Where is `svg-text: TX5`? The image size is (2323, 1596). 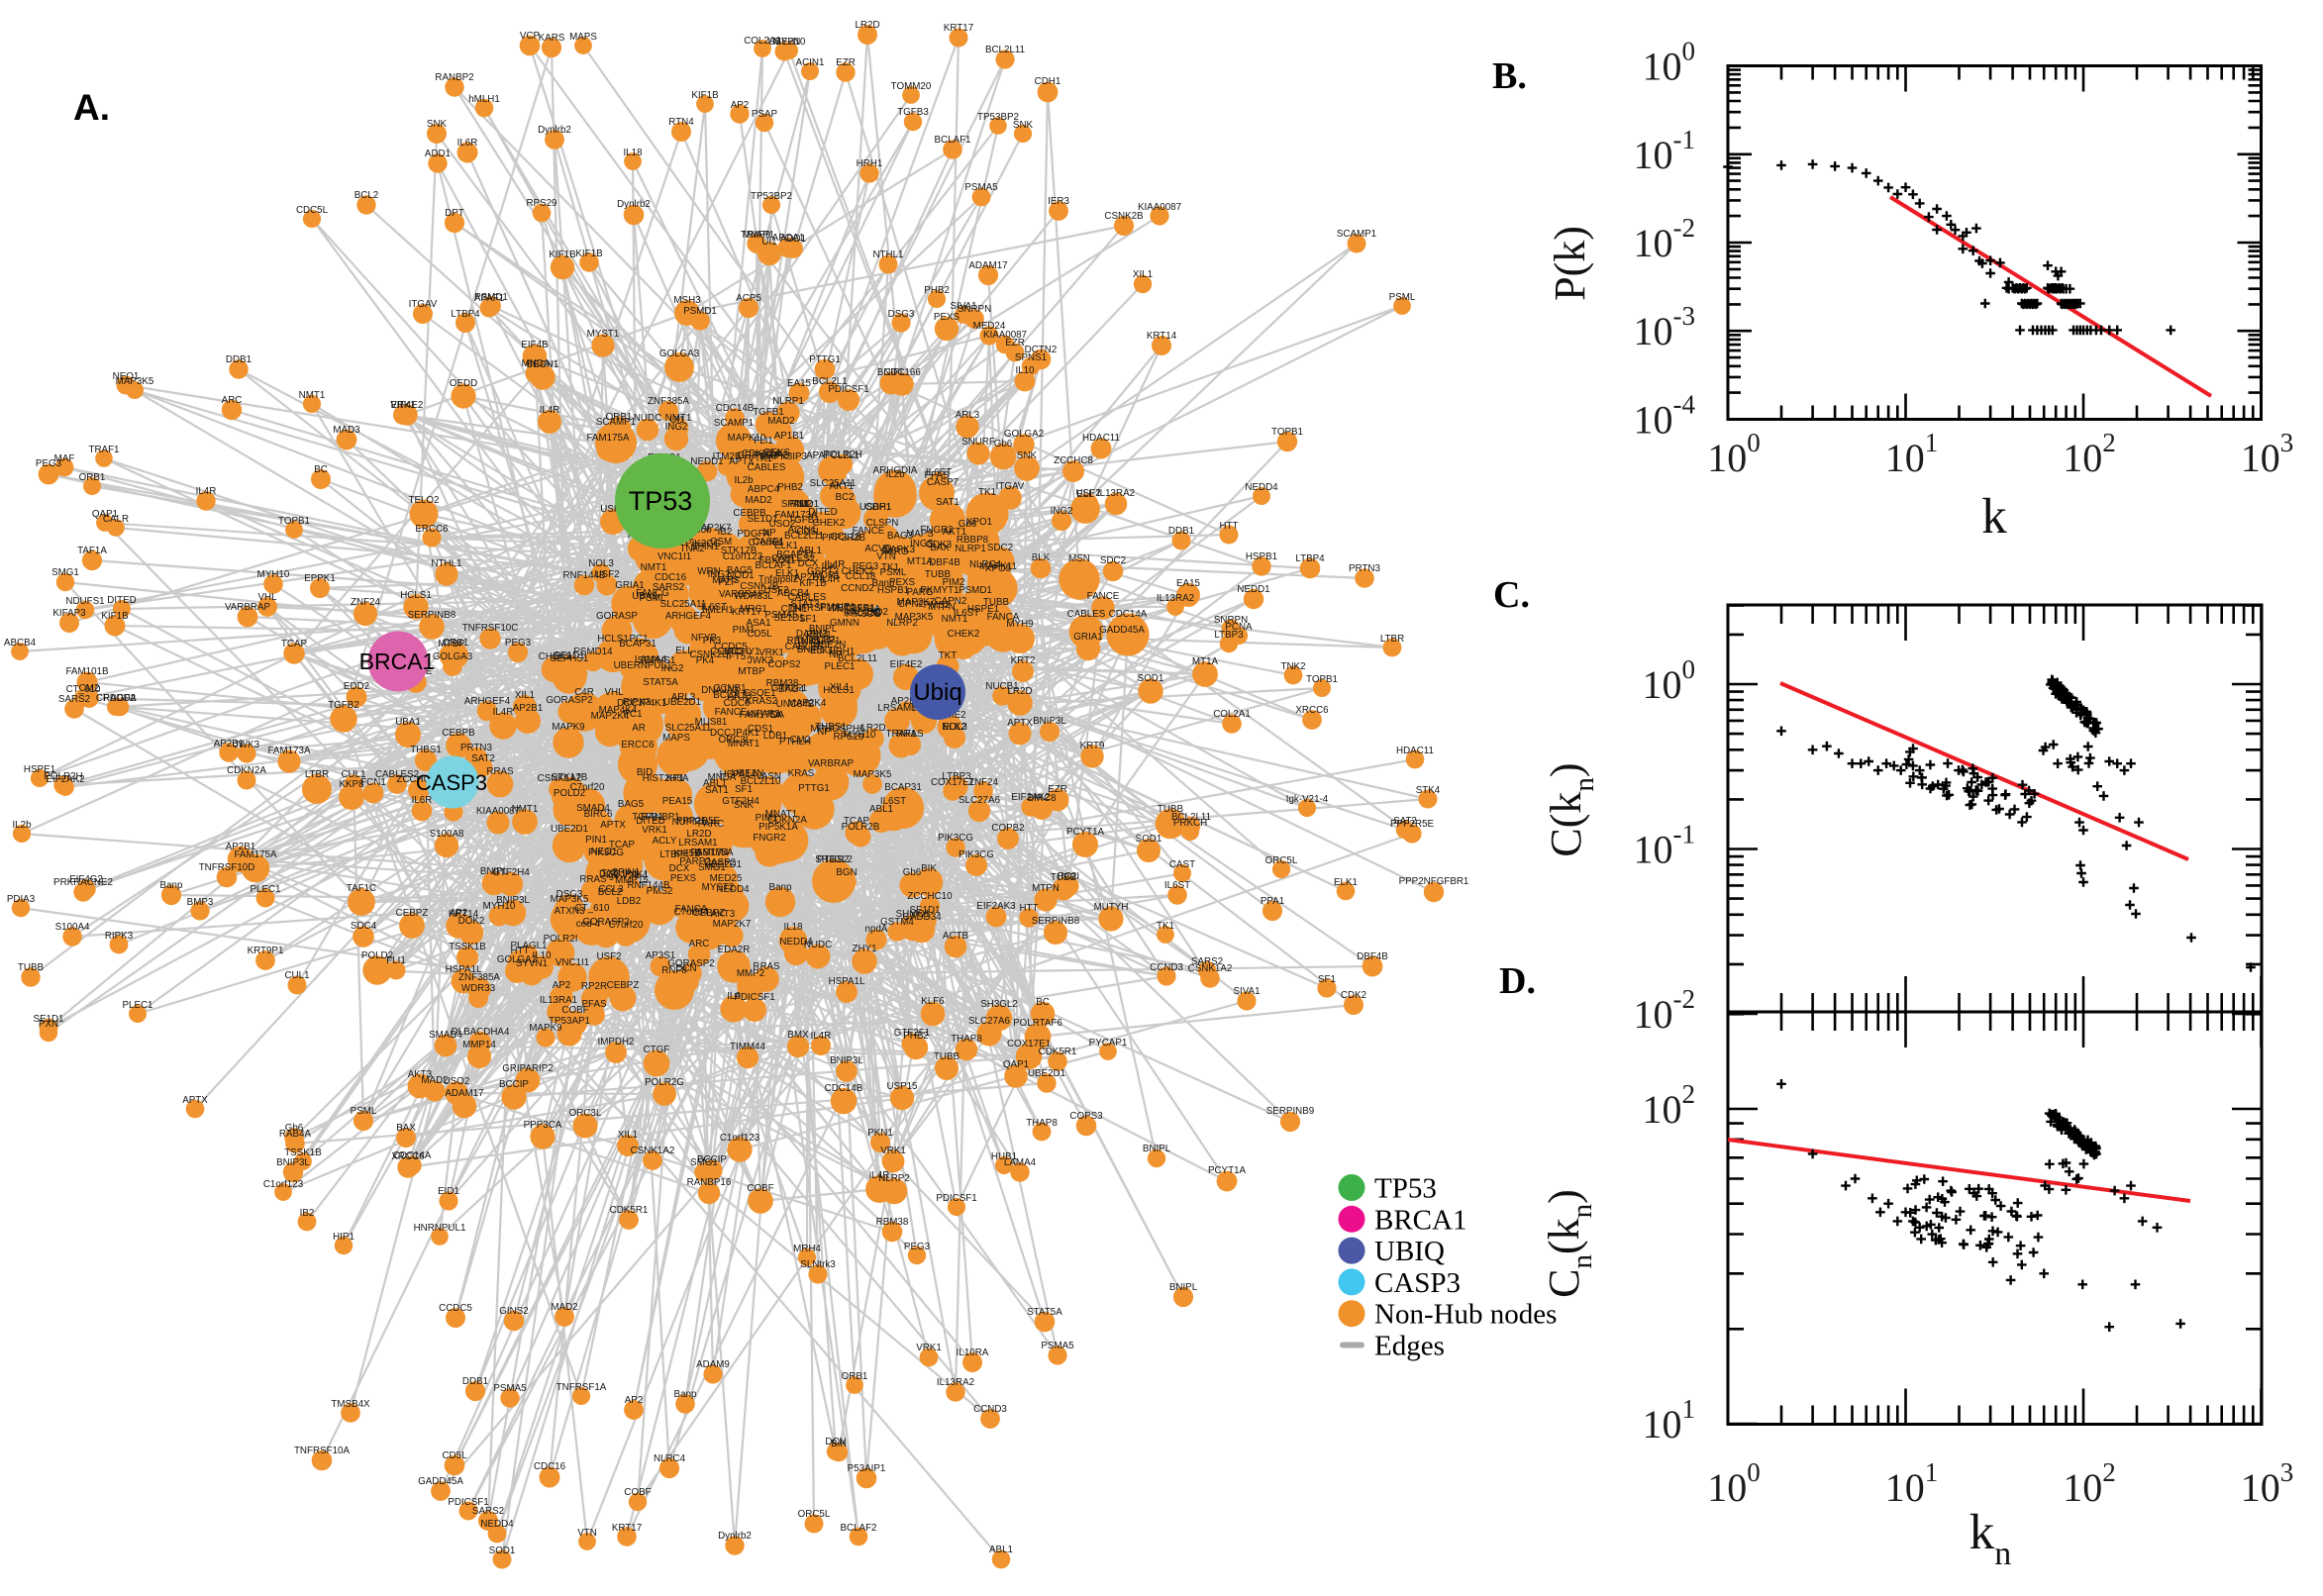 svg-text: TX5 is located at coordinates (610, 873).